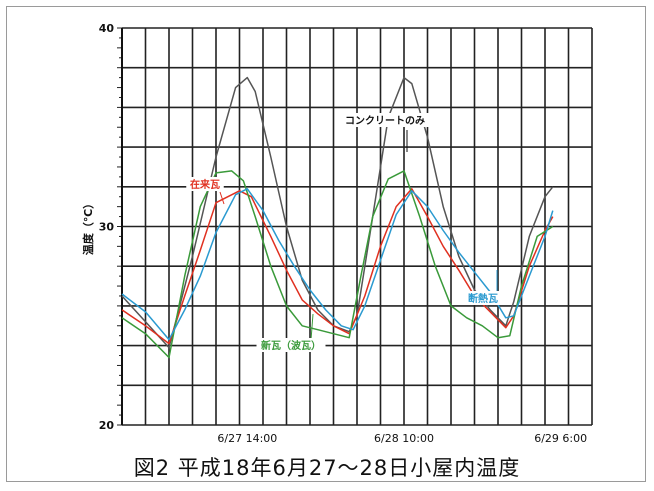 This screenshot has height=491, width=654. I want to click on annotation-label: 断熱瓦, so click(483, 298).